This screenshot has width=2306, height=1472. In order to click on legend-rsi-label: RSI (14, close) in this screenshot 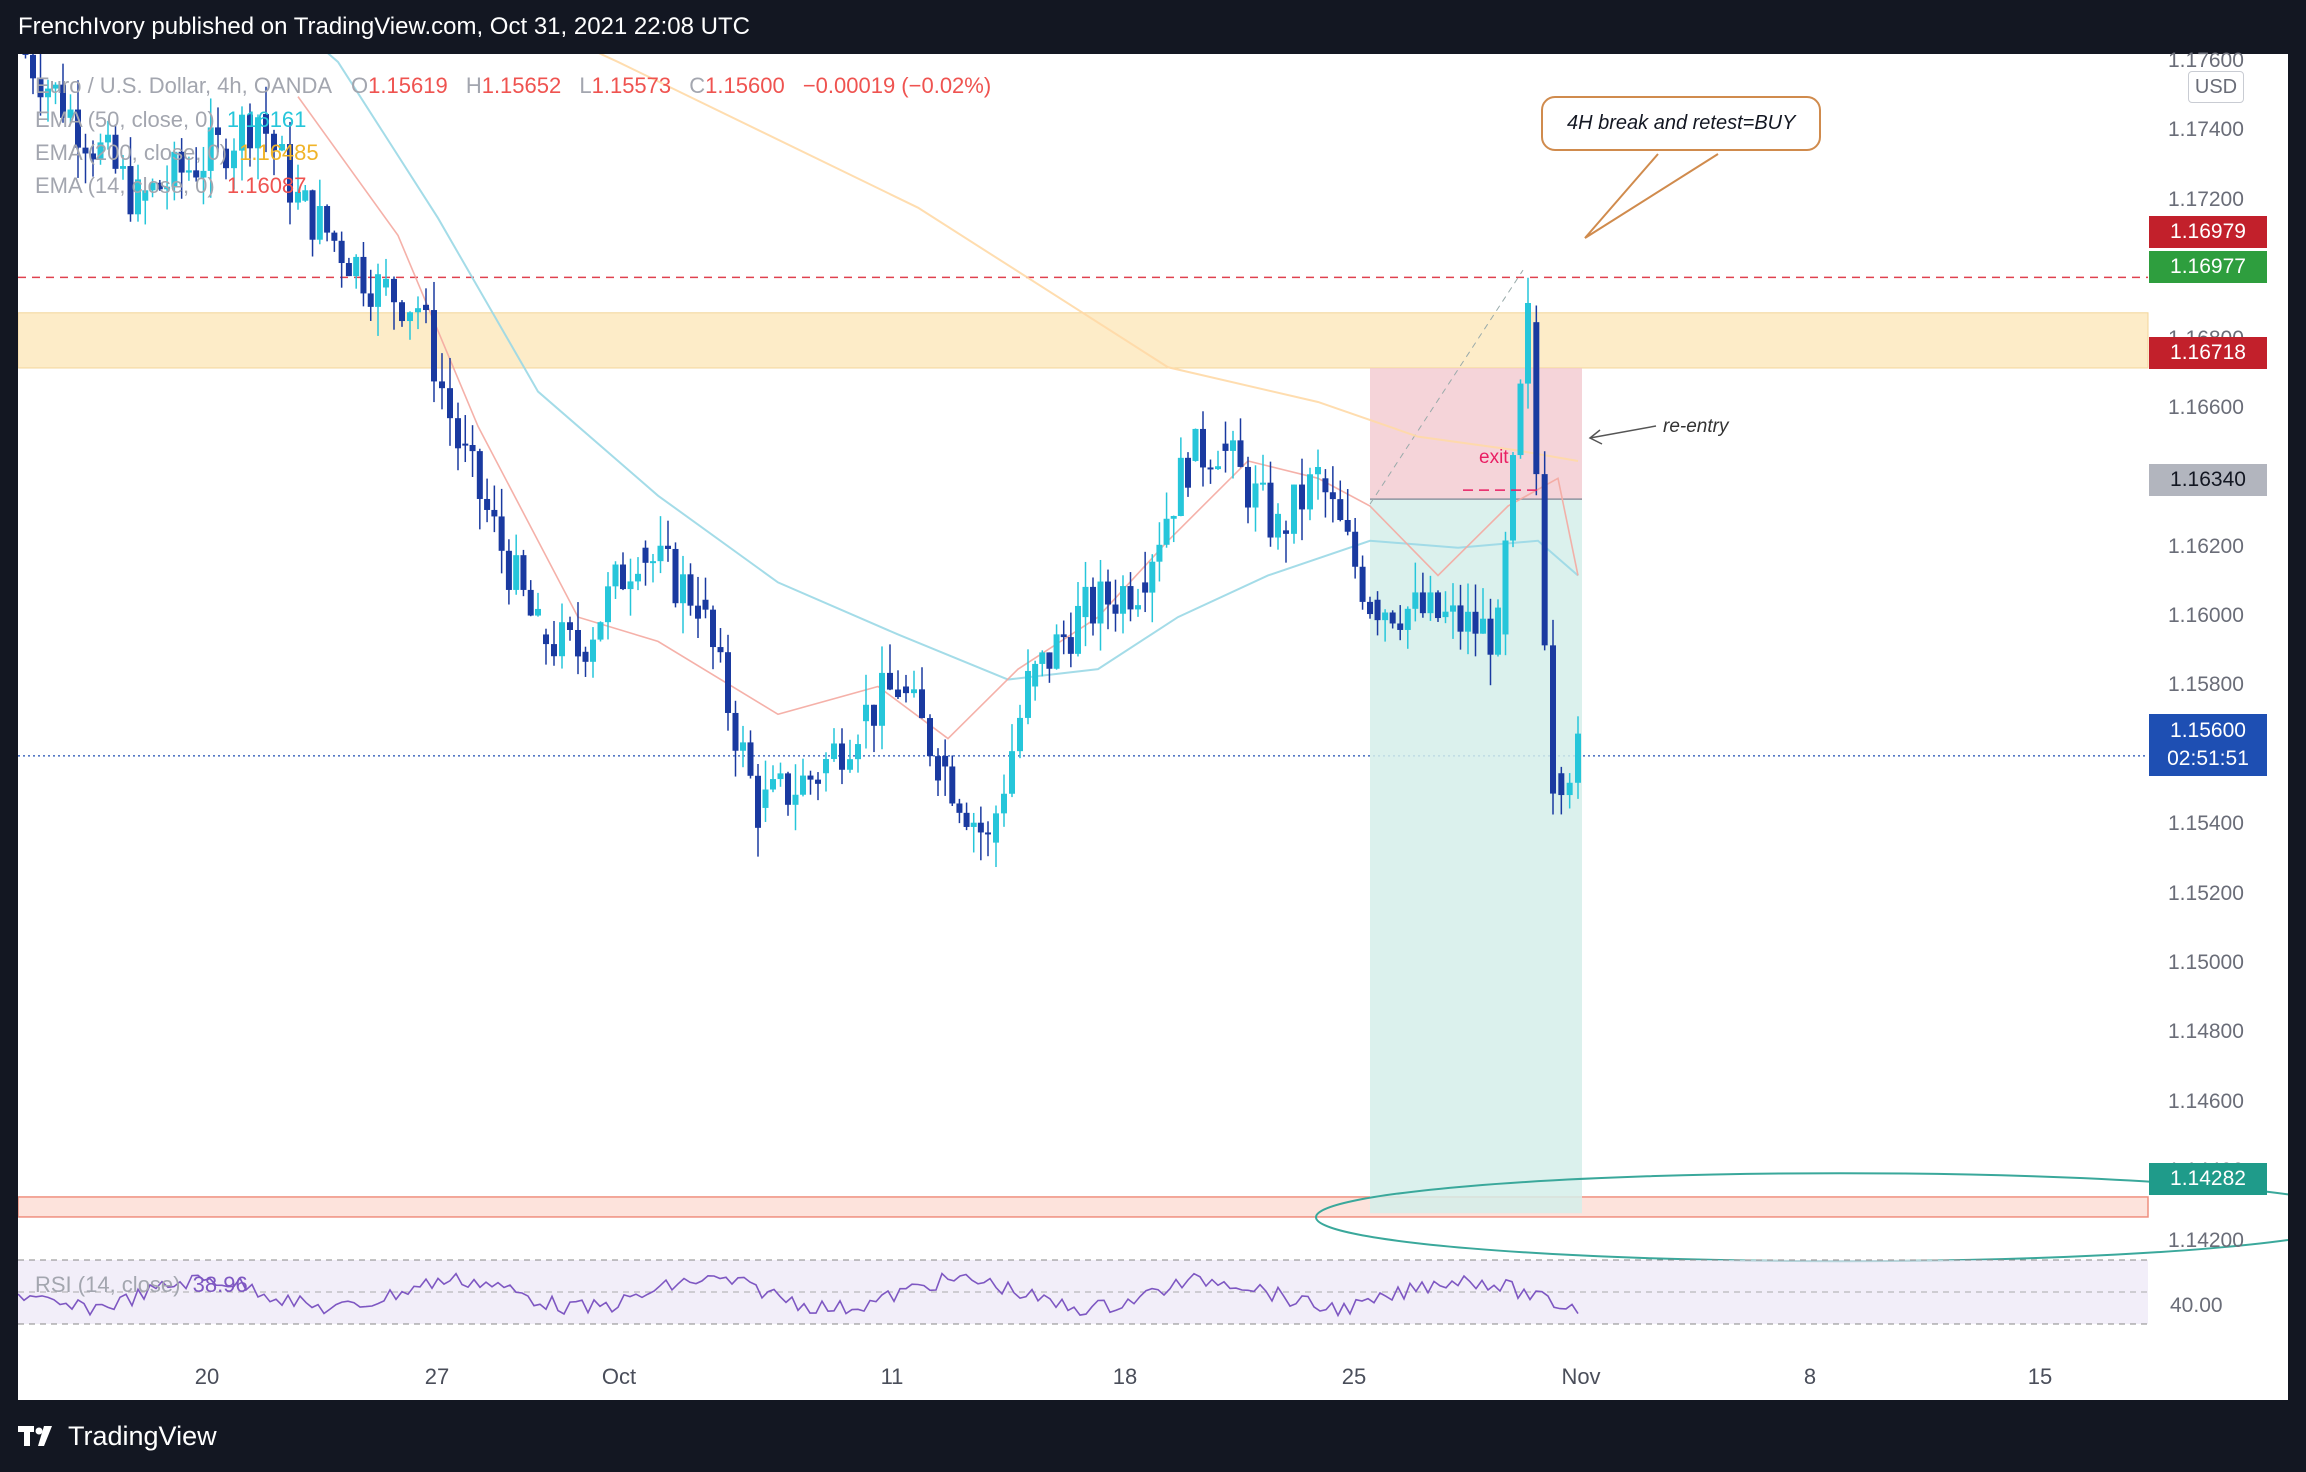, I will do `click(108, 1284)`.